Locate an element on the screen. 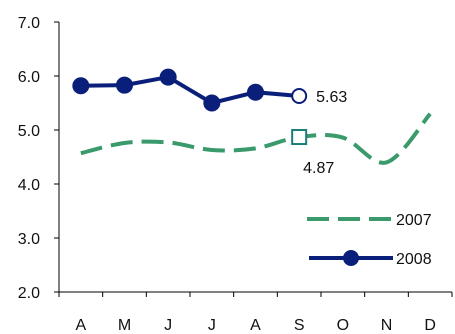 This screenshot has height=334, width=455. annotations: 5.63 4.87 is located at coordinates (325, 133).